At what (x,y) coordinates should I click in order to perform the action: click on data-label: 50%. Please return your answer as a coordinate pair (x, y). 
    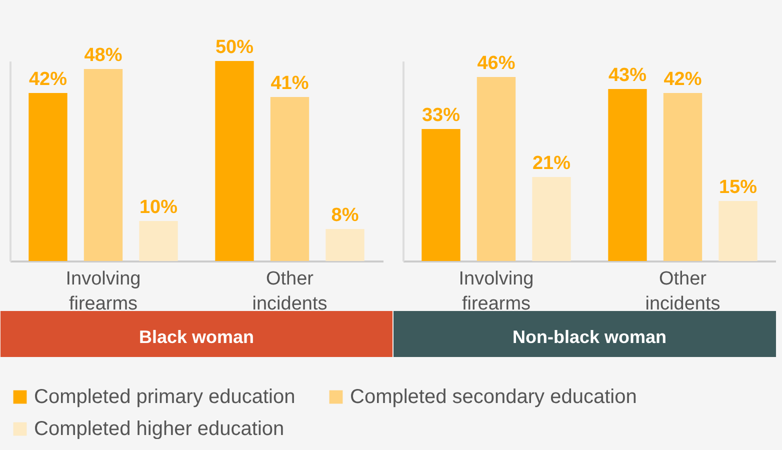
    Looking at the image, I should click on (234, 47).